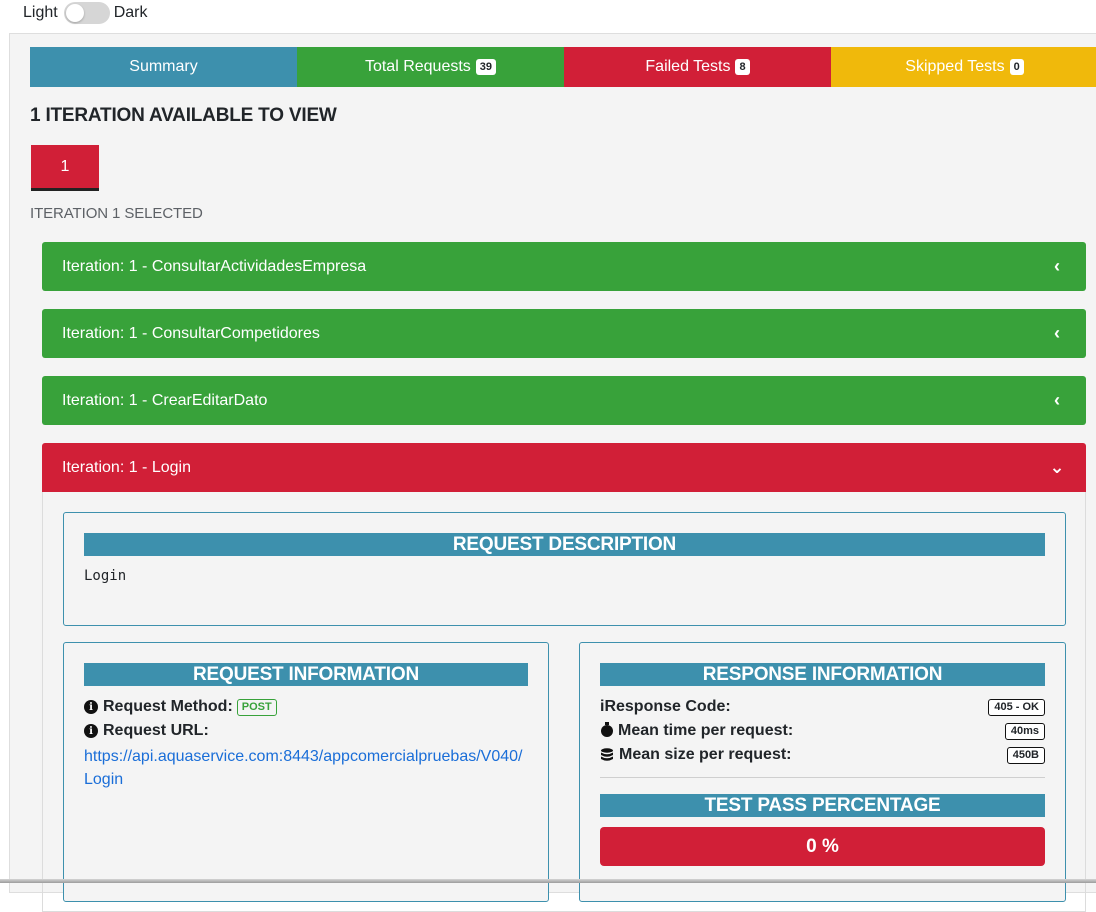 The image size is (1096, 912). Describe the element at coordinates (607, 754) in the screenshot. I see `database-icon` at that location.